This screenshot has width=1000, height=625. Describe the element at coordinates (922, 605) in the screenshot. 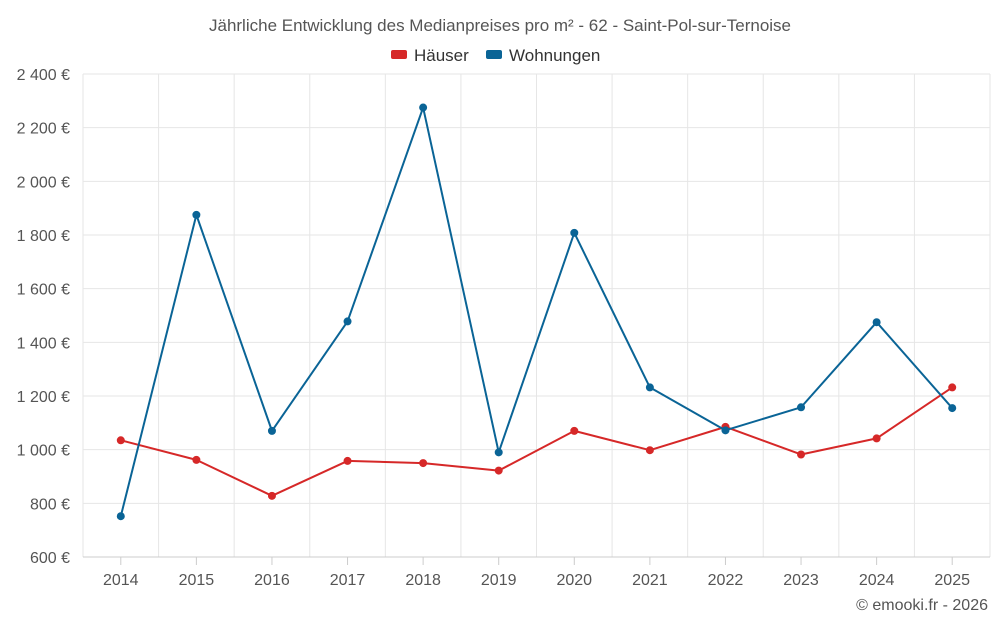

I see `credit-text: © emooki.fr - 2026` at that location.